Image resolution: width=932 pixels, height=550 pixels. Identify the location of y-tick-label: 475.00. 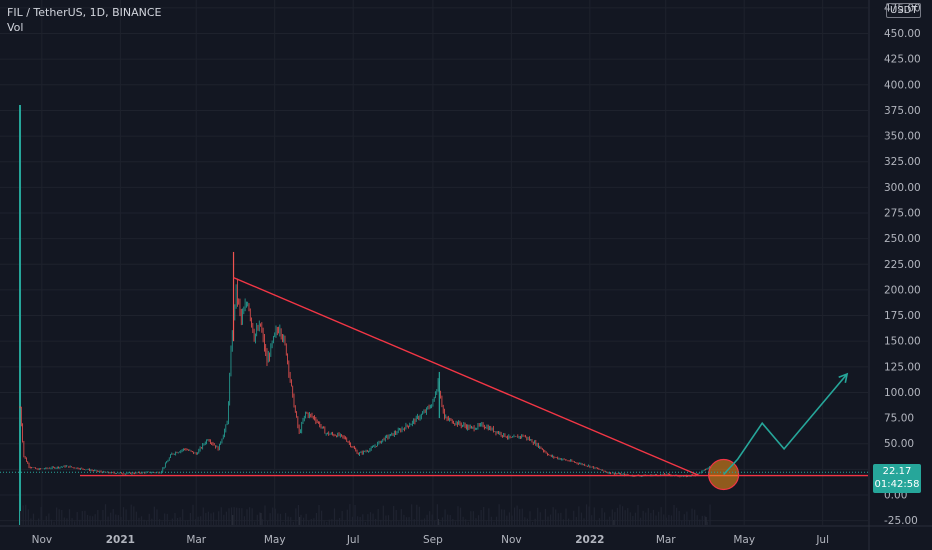
(902, 8).